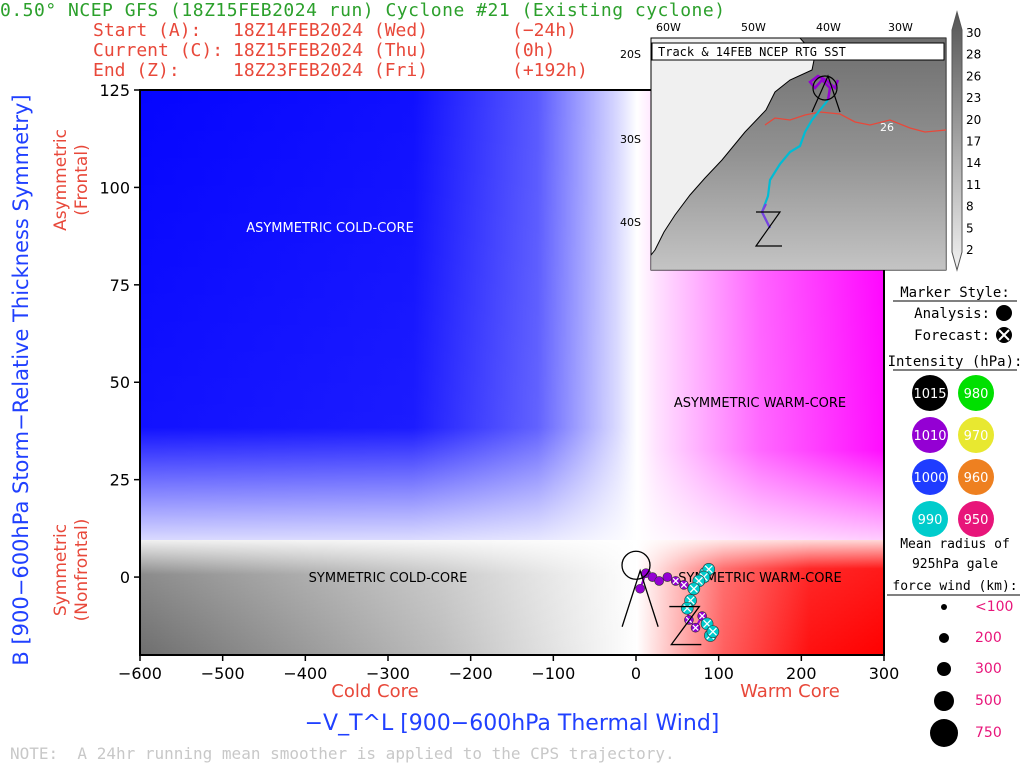  Describe the element at coordinates (973, 55) in the screenshot. I see `colorbar-tick-label: 28` at that location.